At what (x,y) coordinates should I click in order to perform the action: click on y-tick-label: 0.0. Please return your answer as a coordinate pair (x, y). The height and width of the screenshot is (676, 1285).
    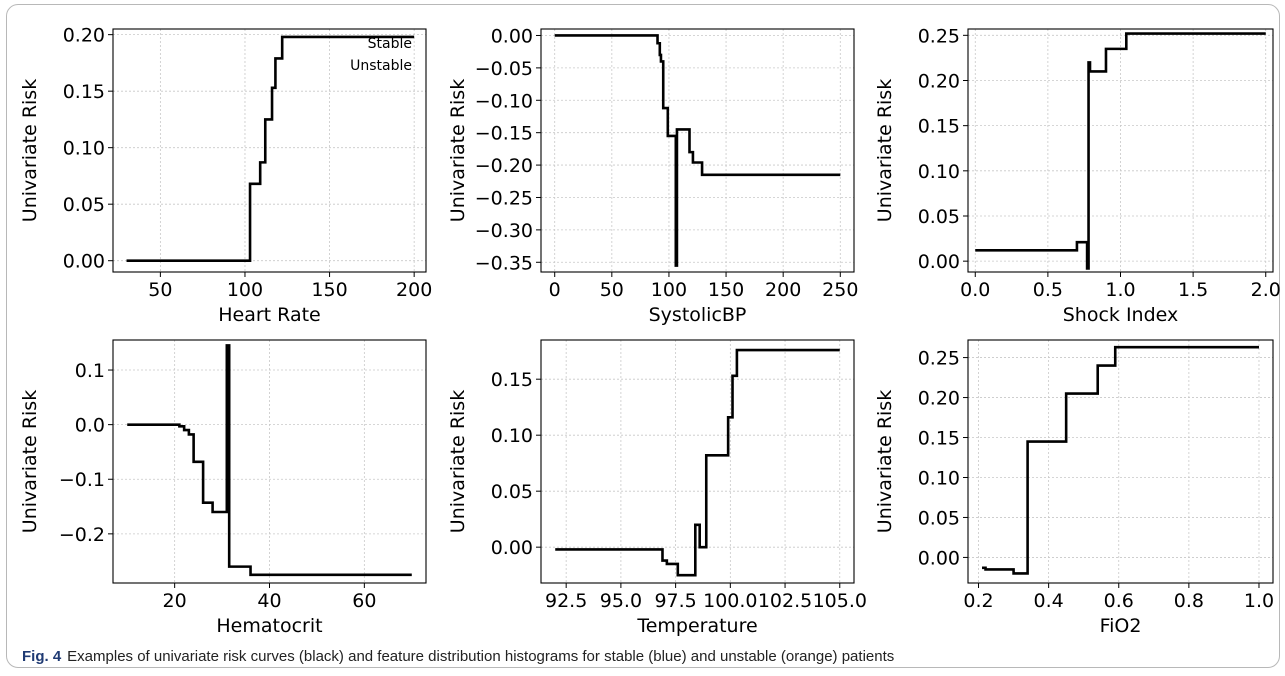
    Looking at the image, I should click on (90, 426).